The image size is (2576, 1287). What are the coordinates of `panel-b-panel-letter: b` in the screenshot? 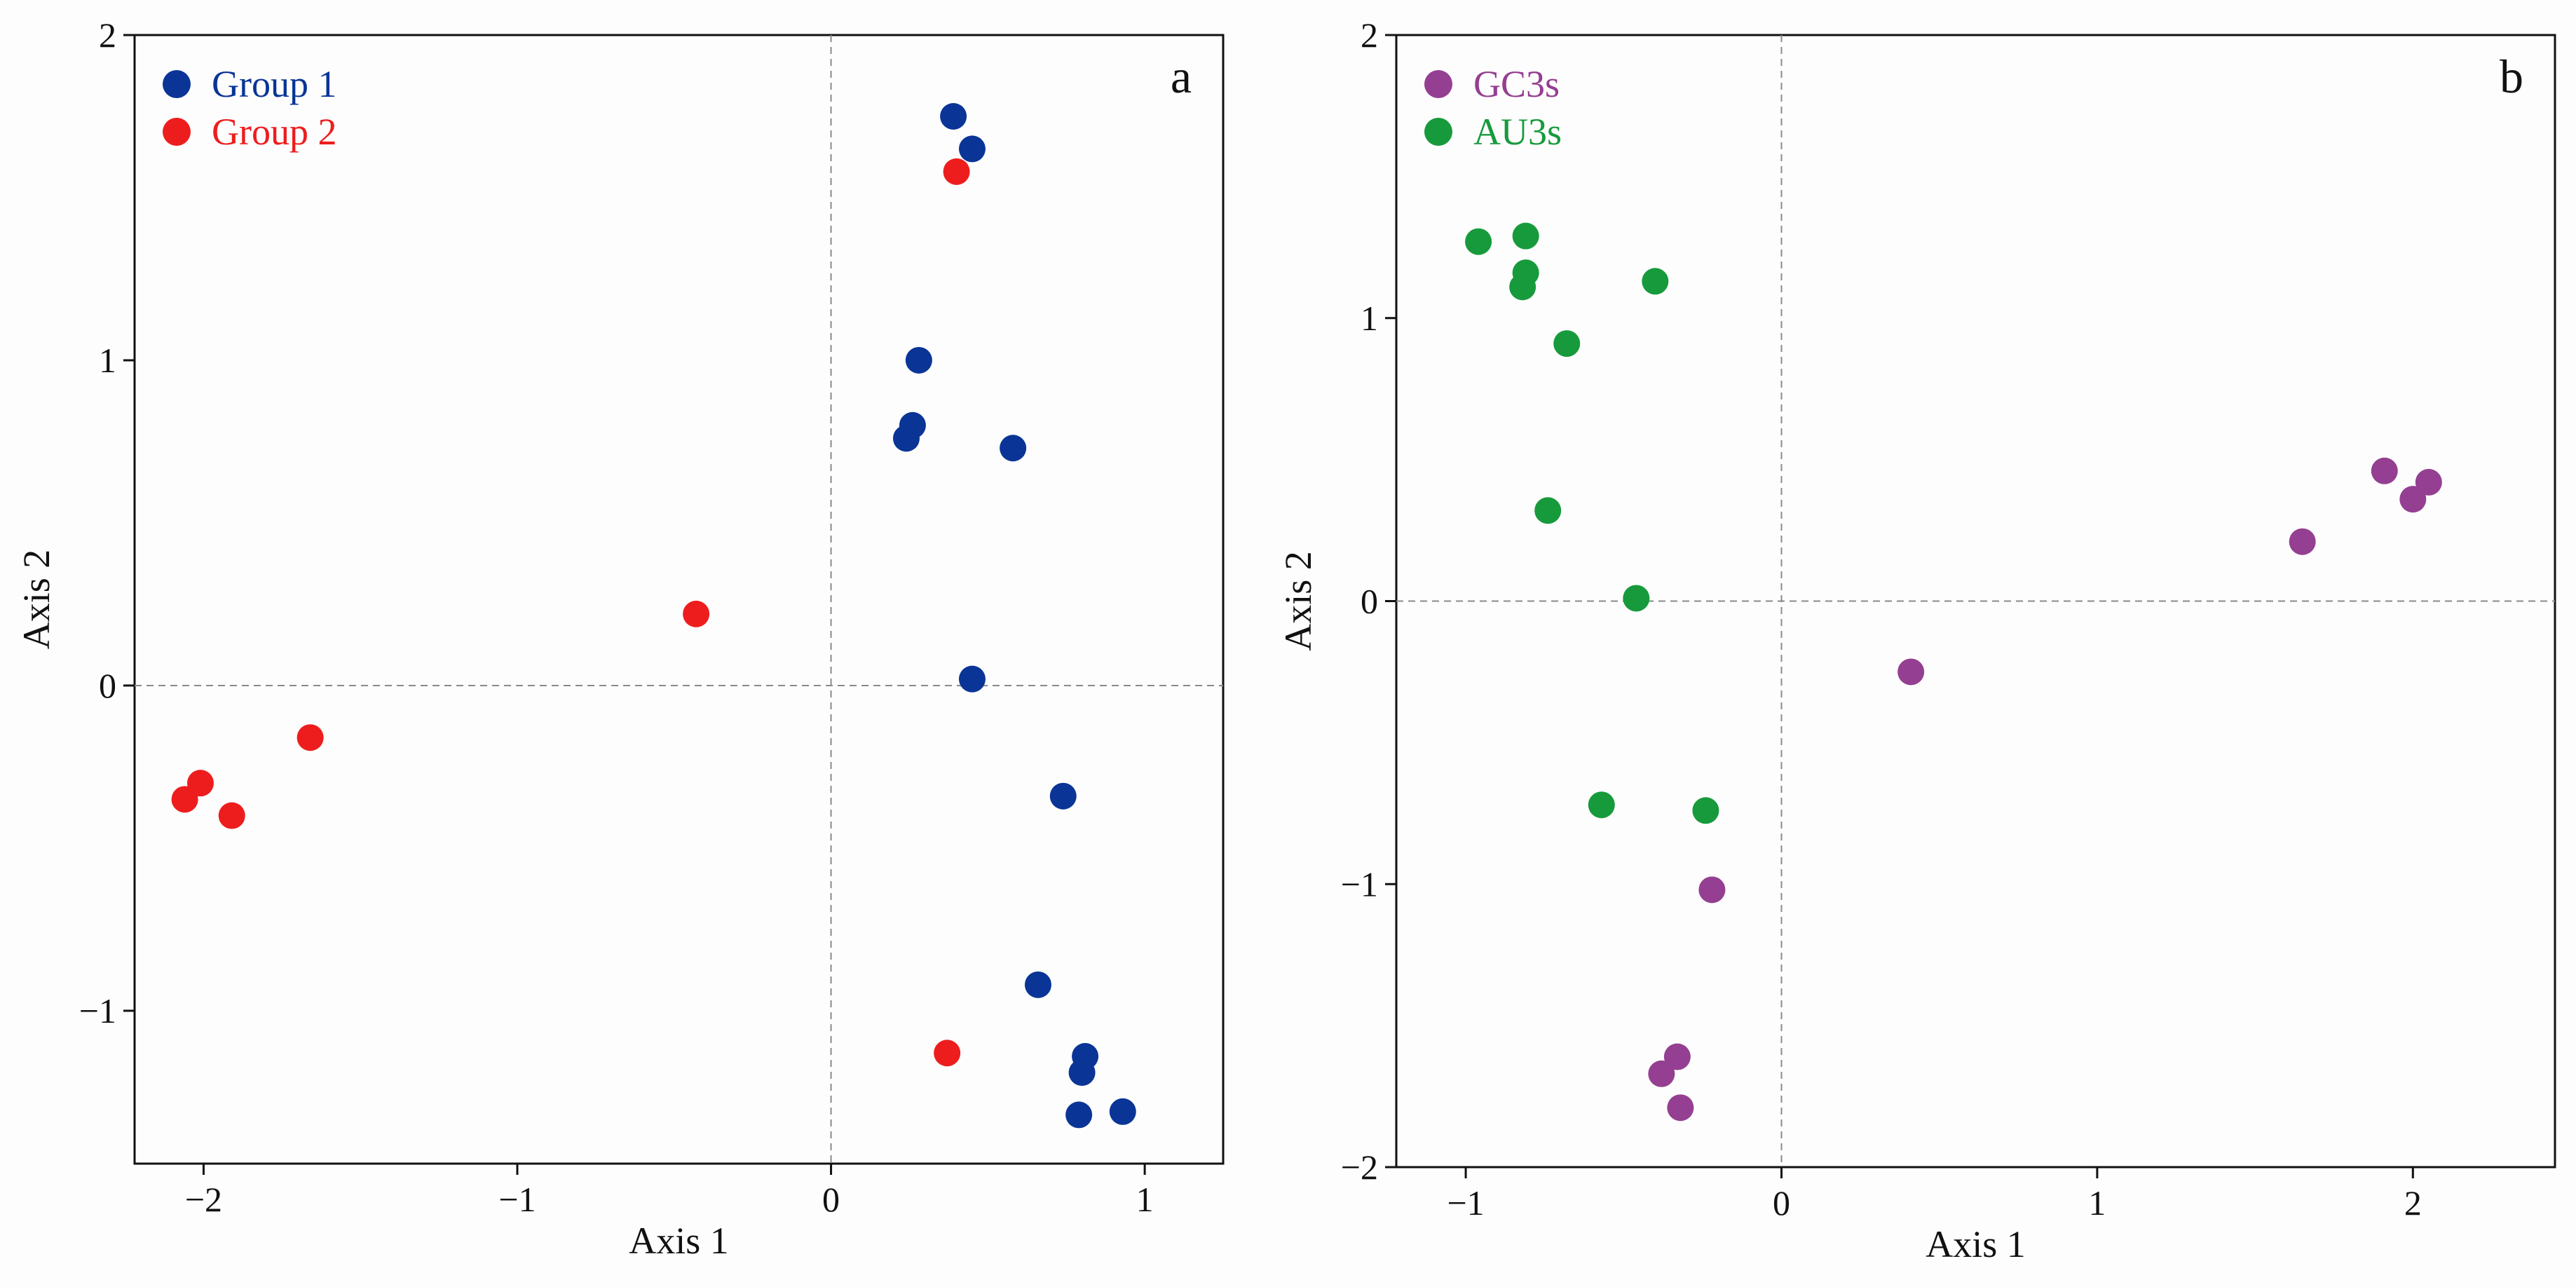 It's located at (2511, 76).